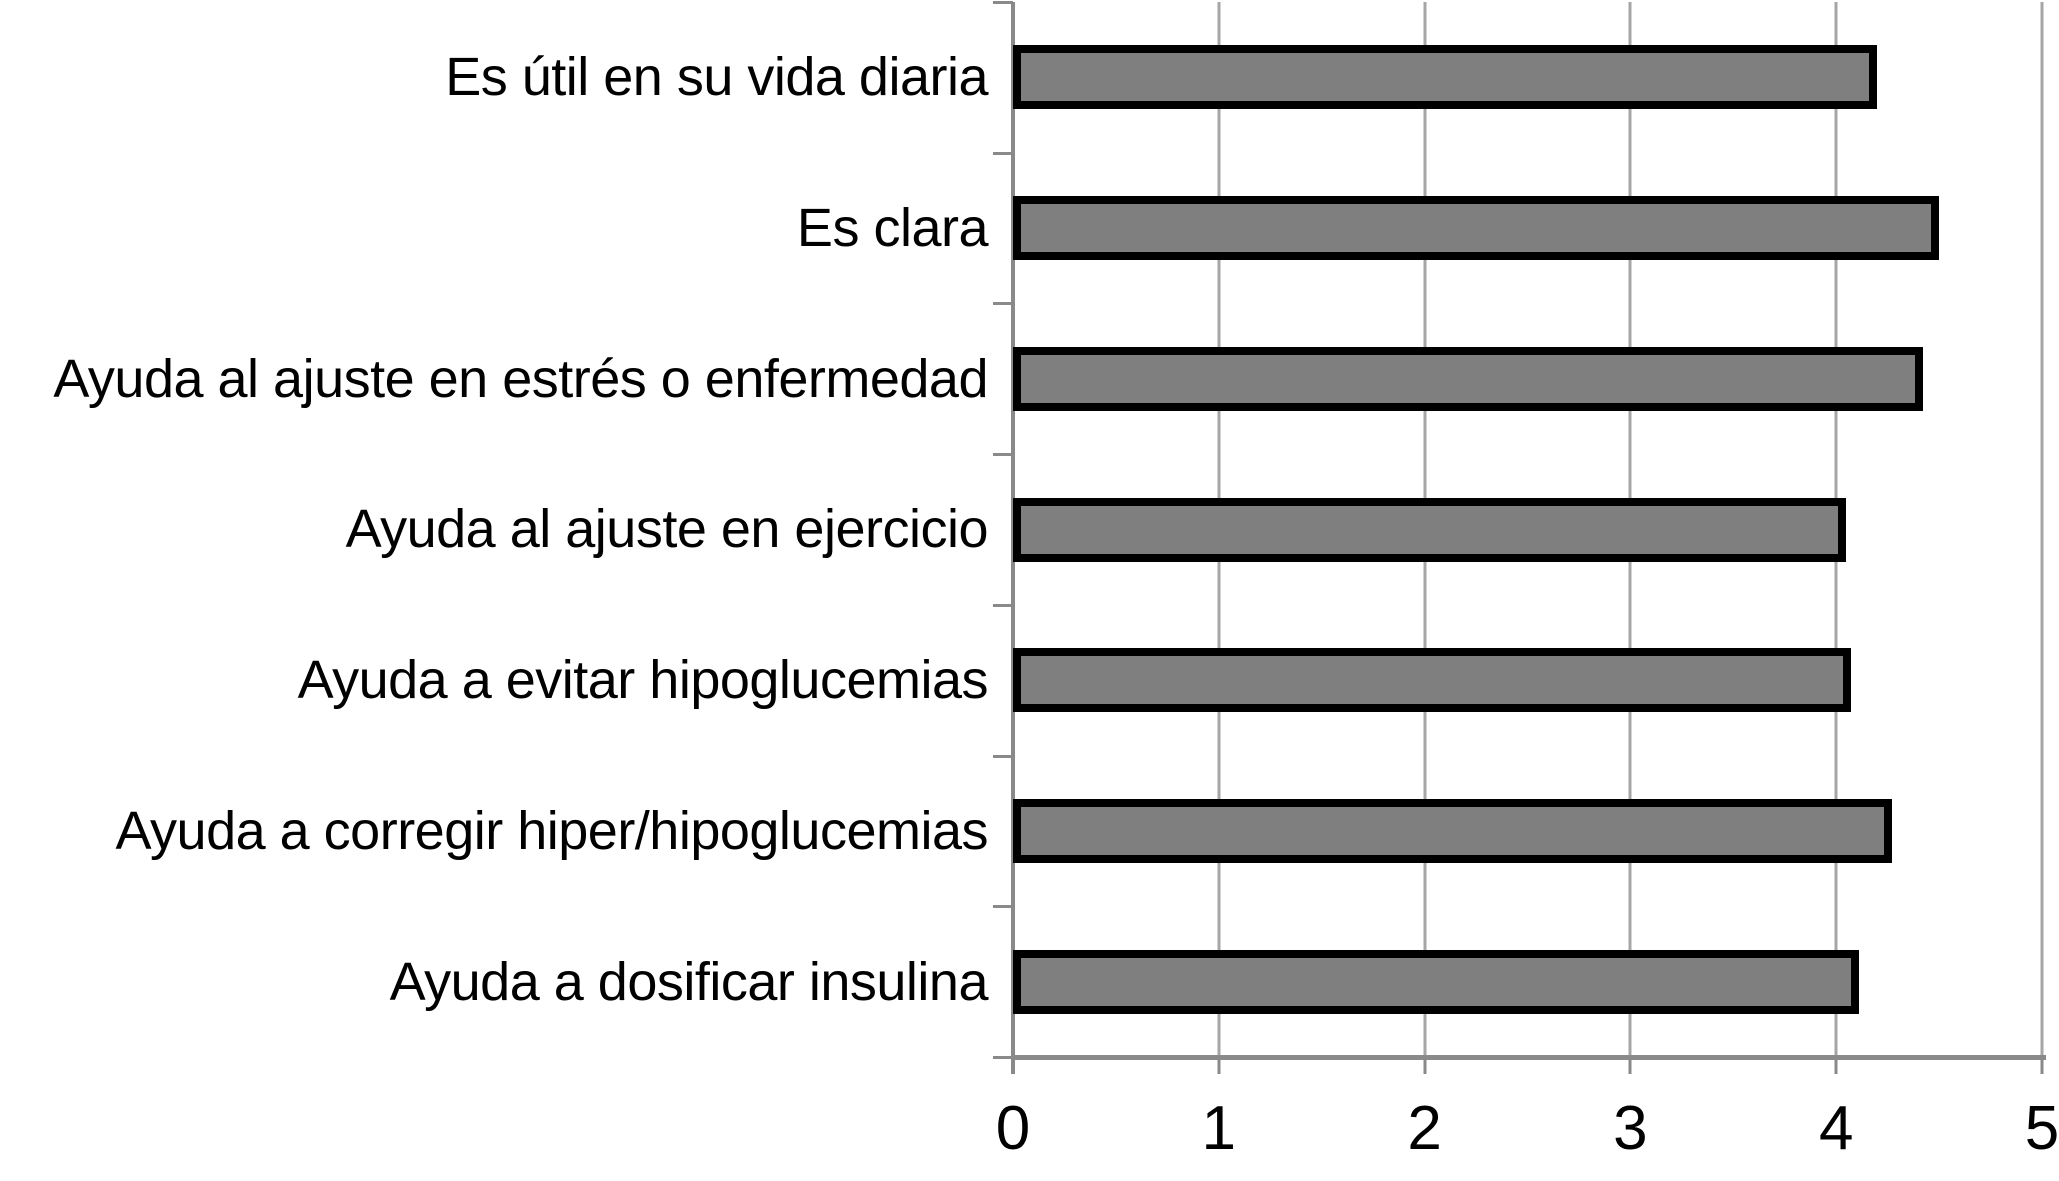 This screenshot has height=1181, width=2059. I want to click on x-tick-label: 0, so click(1013, 1128).